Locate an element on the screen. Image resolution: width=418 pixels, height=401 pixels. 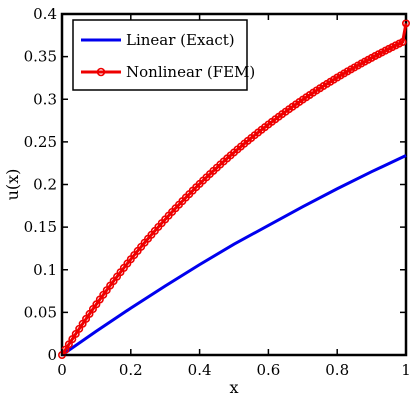
y-tick-label: 0.05 is located at coordinates (40, 312).